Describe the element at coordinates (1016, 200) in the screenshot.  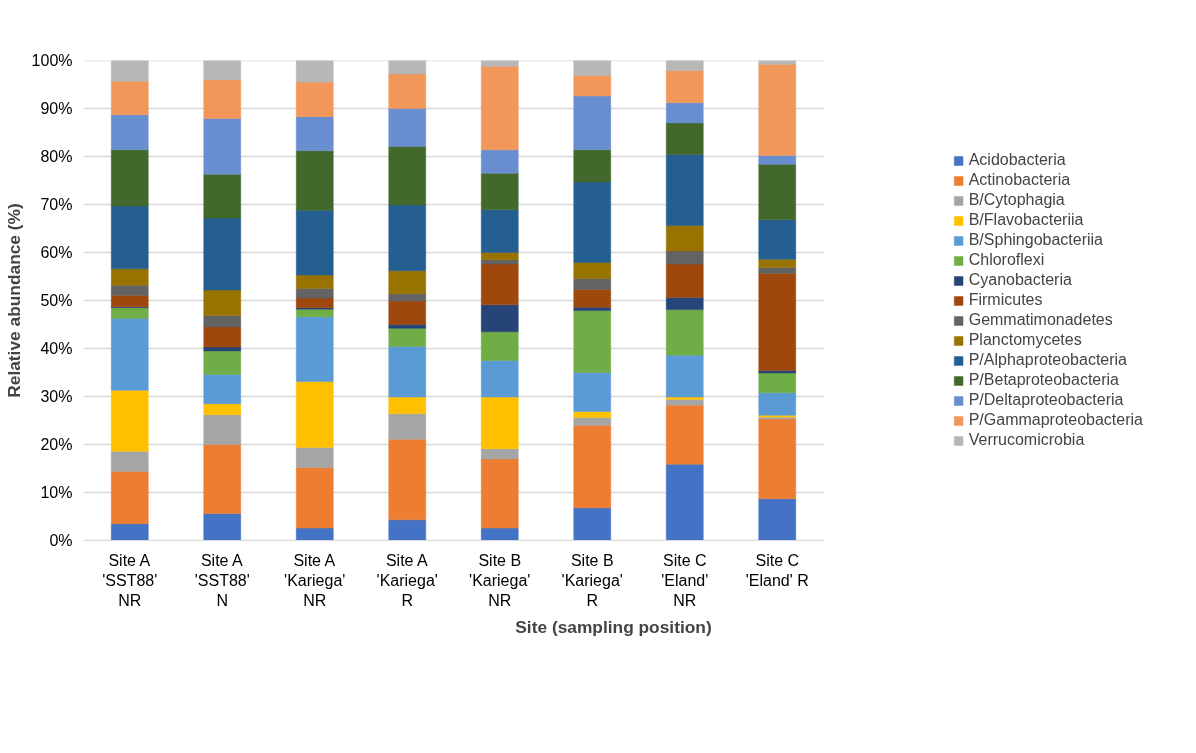
I see `legend-label: B/Cytophagia` at that location.